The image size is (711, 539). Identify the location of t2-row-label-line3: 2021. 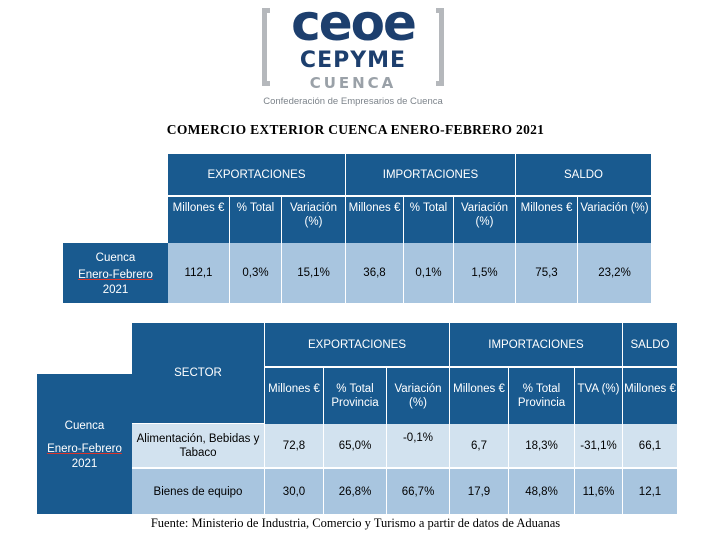
(84, 464).